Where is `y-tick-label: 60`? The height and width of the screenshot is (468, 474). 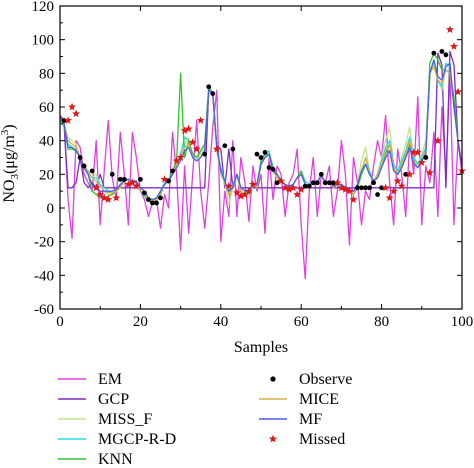
y-tick-label: 60 is located at coordinates (46, 108).